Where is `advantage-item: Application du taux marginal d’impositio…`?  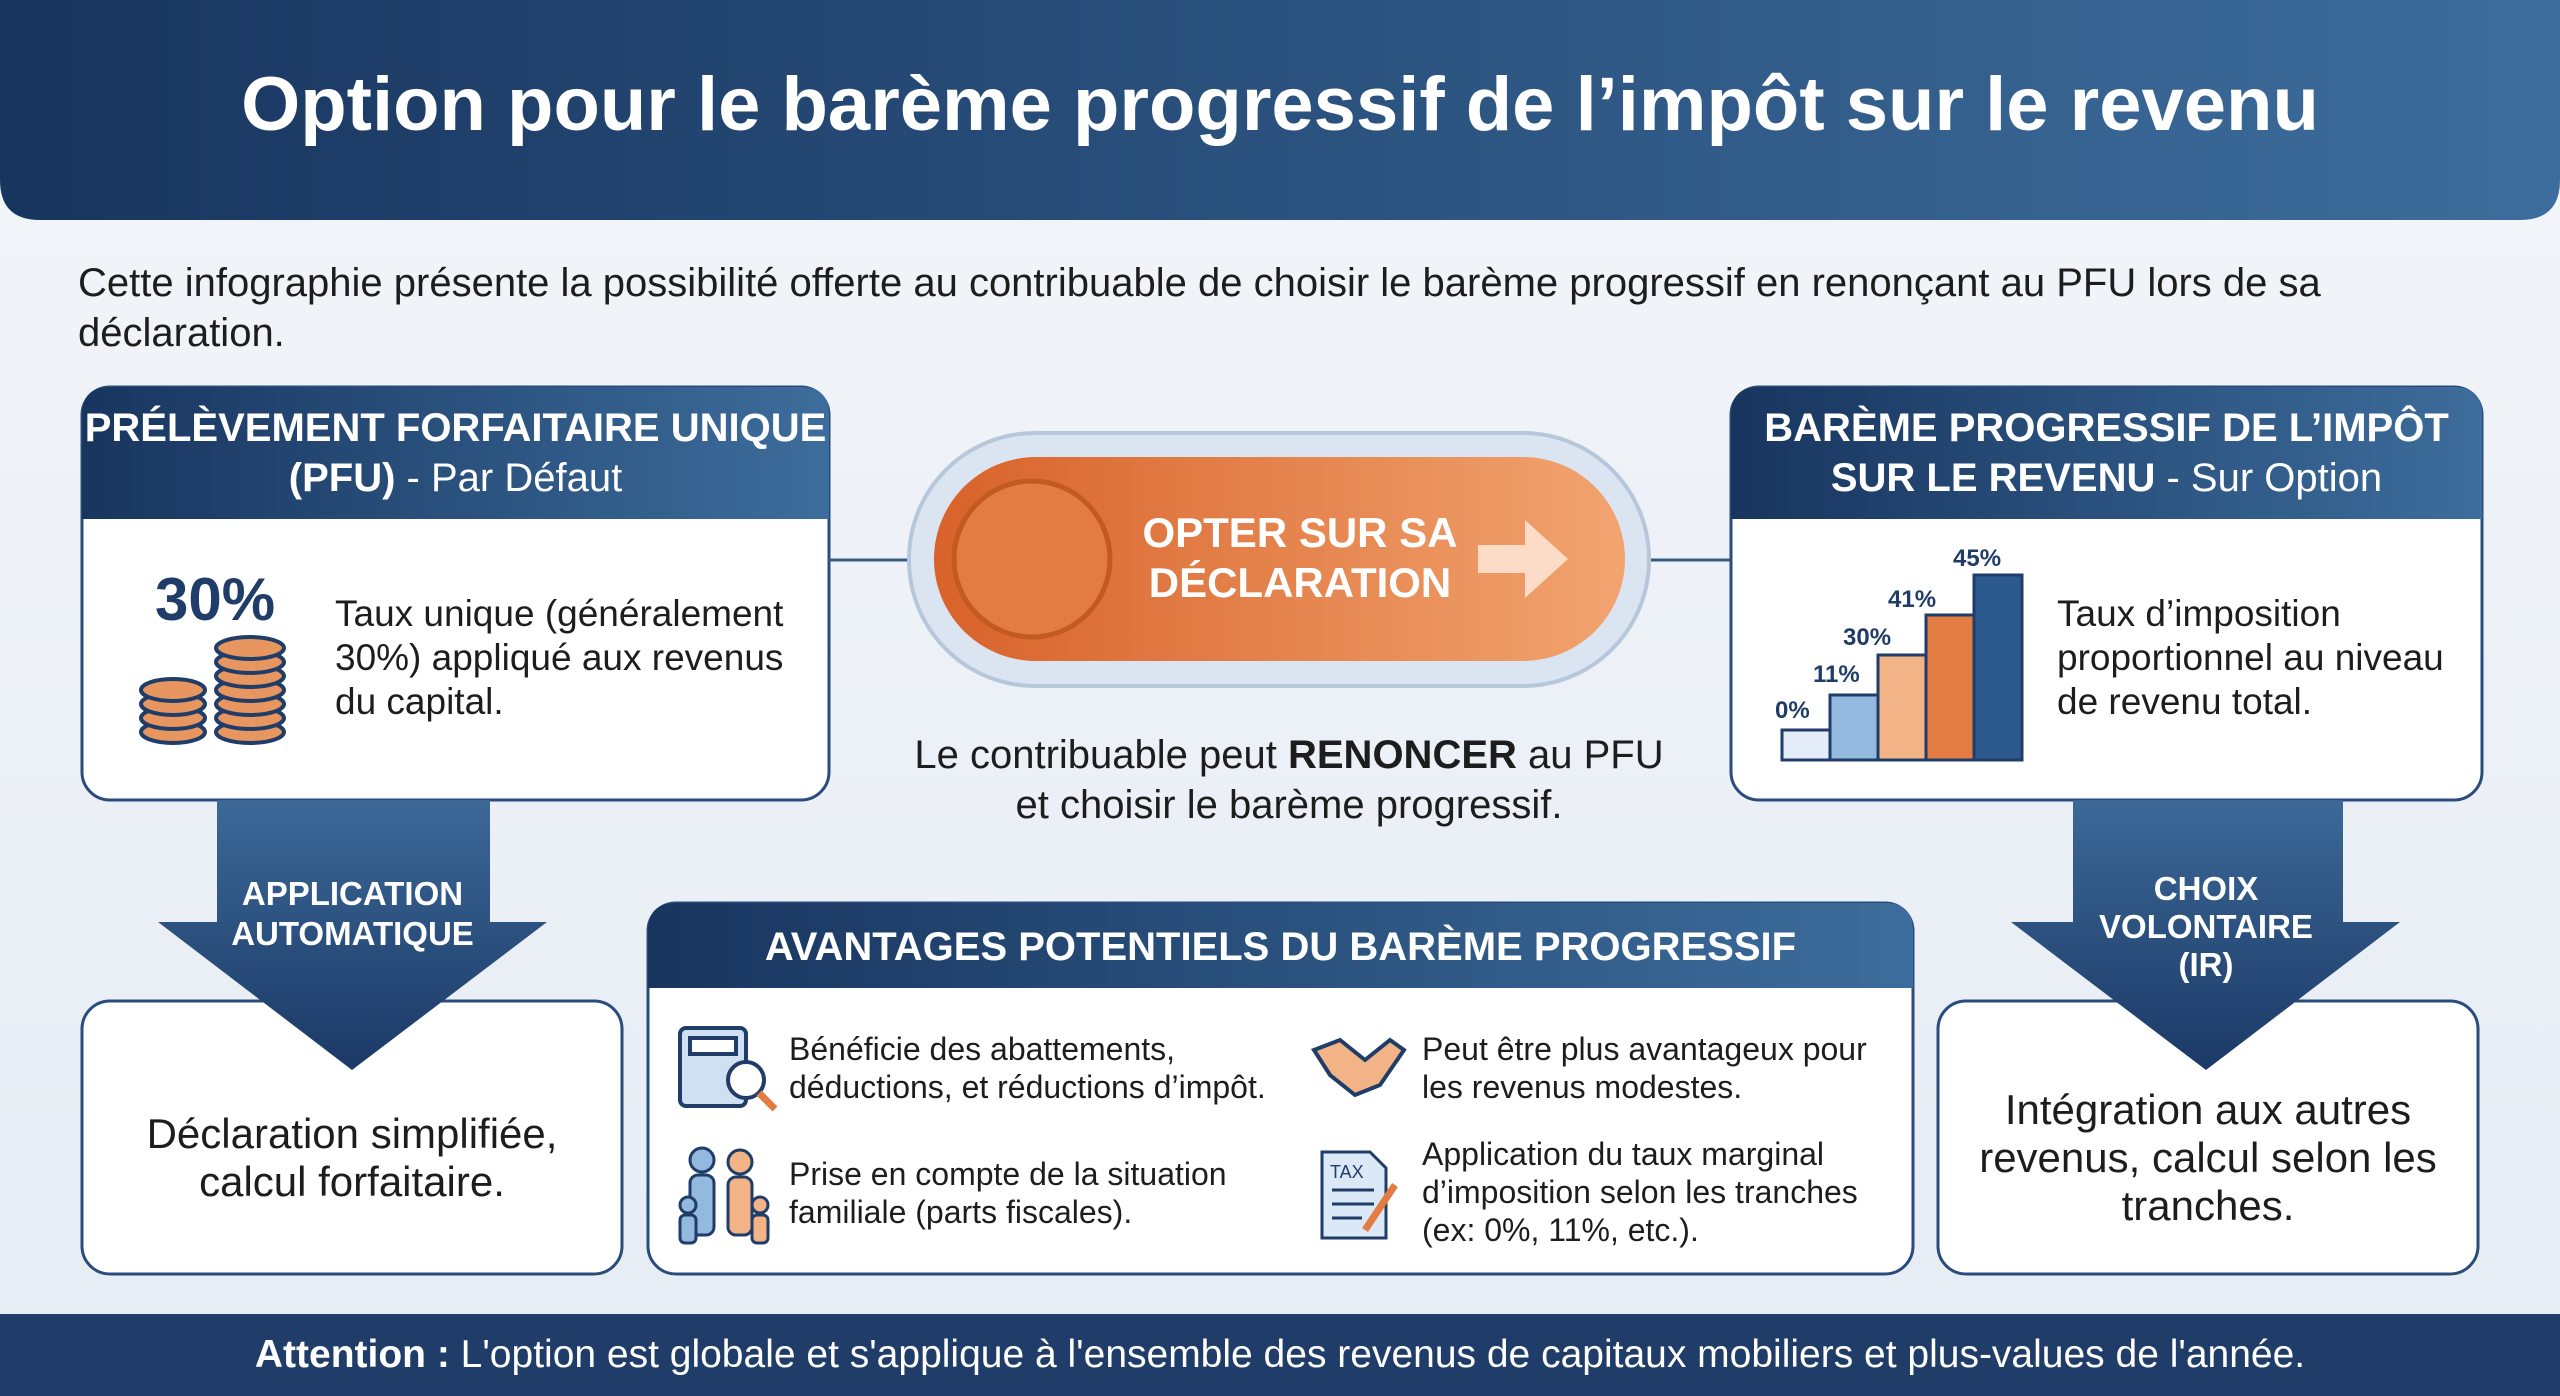 advantage-item: Application du taux marginal d’impositio… is located at coordinates (1640, 1192).